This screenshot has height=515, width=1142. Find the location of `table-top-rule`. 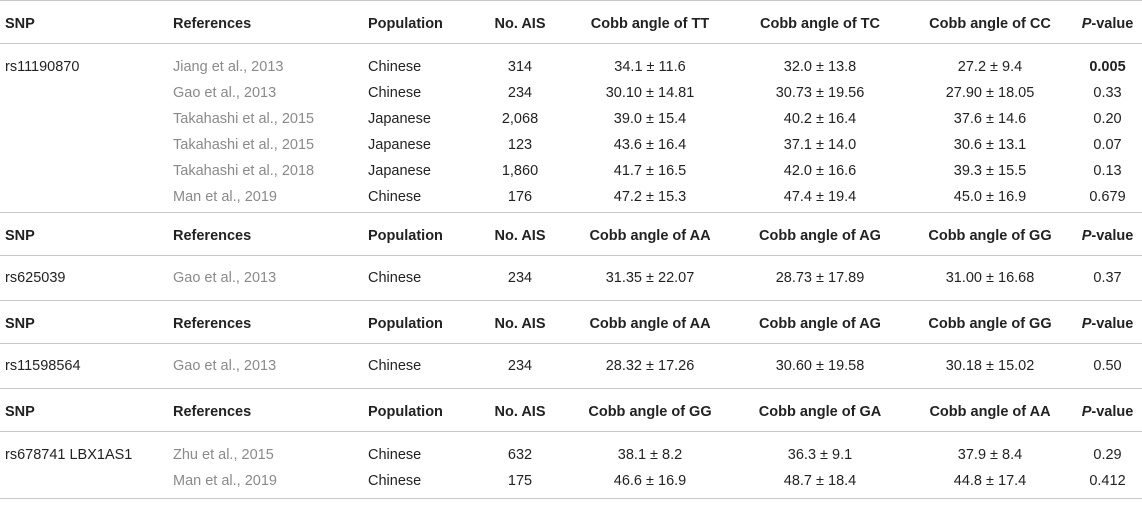

table-top-rule is located at coordinates (571, 0).